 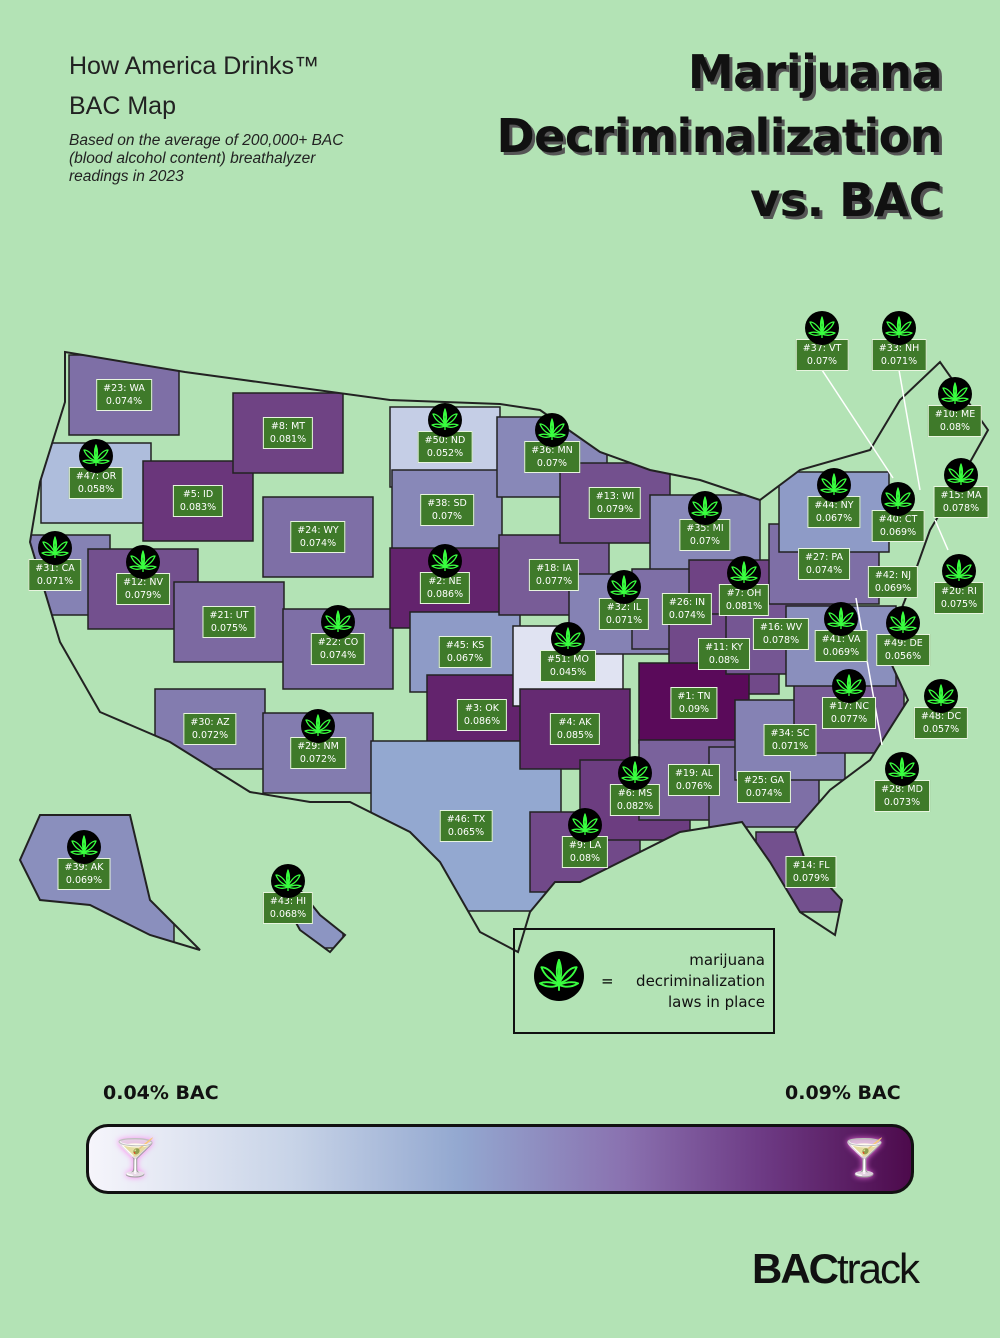 I want to click on state-rank: #33: NH, so click(x=899, y=348).